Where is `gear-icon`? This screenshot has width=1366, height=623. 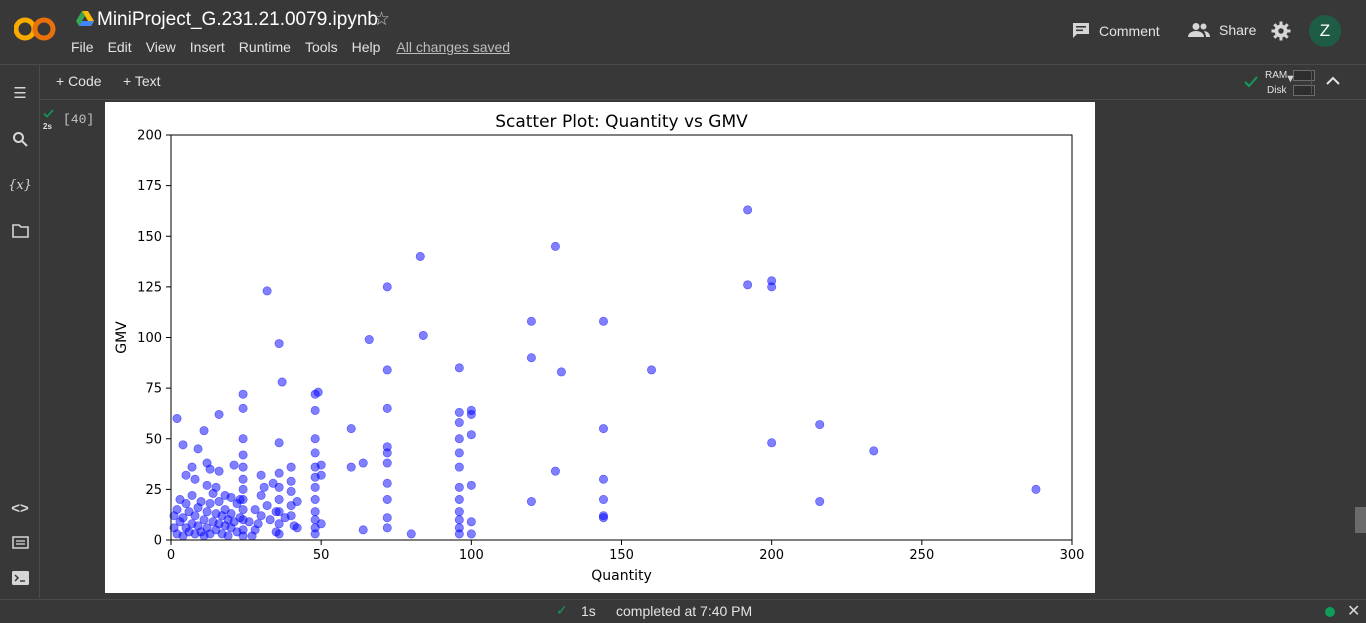 gear-icon is located at coordinates (1281, 31).